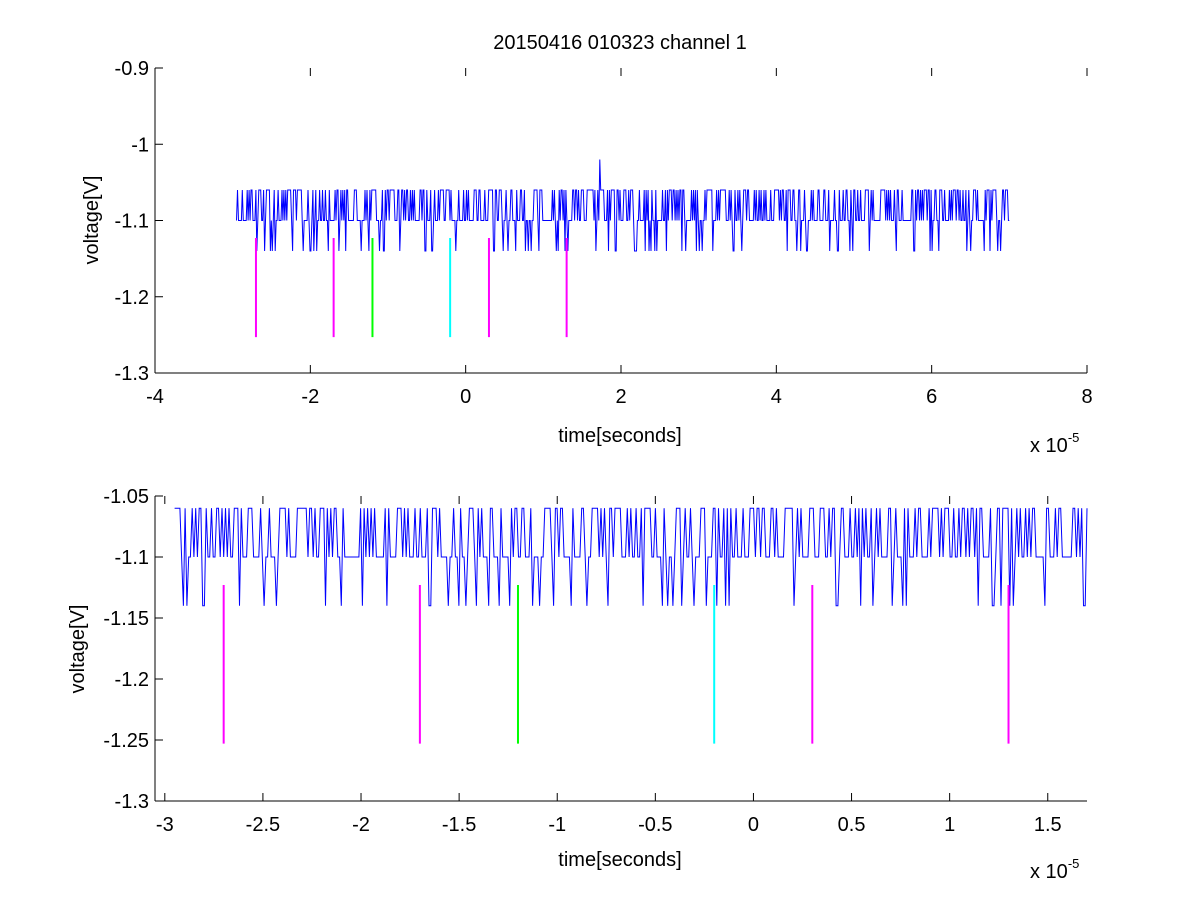 This screenshot has width=1200, height=901. I want to click on x-tick-label: 1.5, so click(1048, 825).